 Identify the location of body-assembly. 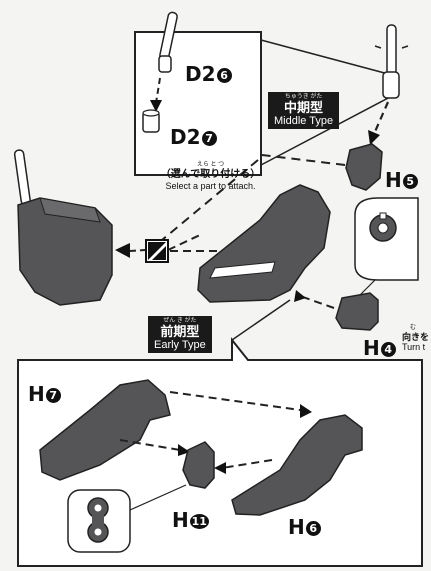
(63, 227).